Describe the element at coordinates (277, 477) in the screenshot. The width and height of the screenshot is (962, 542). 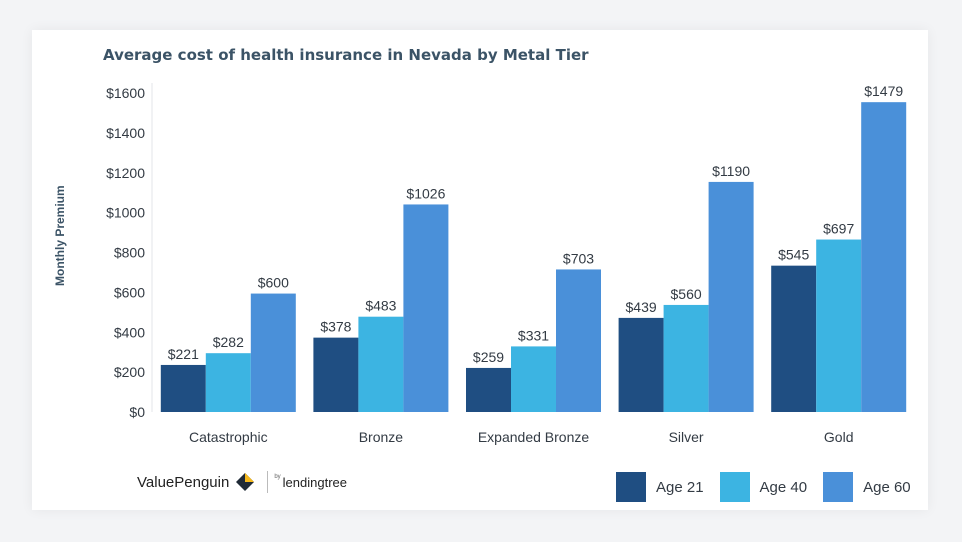
I see `logo-by-text: by` at that location.